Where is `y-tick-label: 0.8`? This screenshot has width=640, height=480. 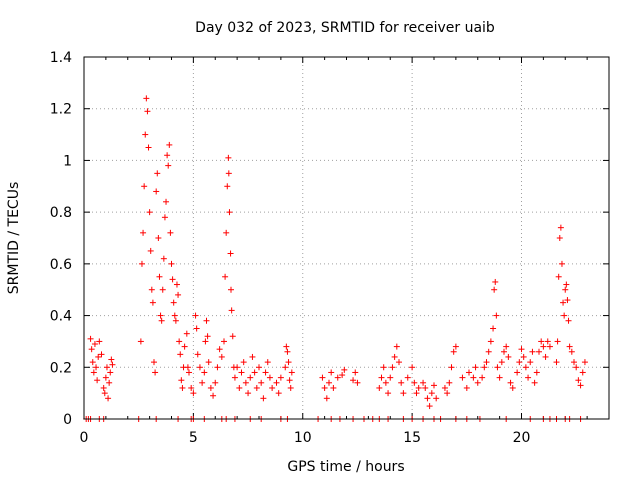
y-tick-label: 0.8 is located at coordinates (61, 213).